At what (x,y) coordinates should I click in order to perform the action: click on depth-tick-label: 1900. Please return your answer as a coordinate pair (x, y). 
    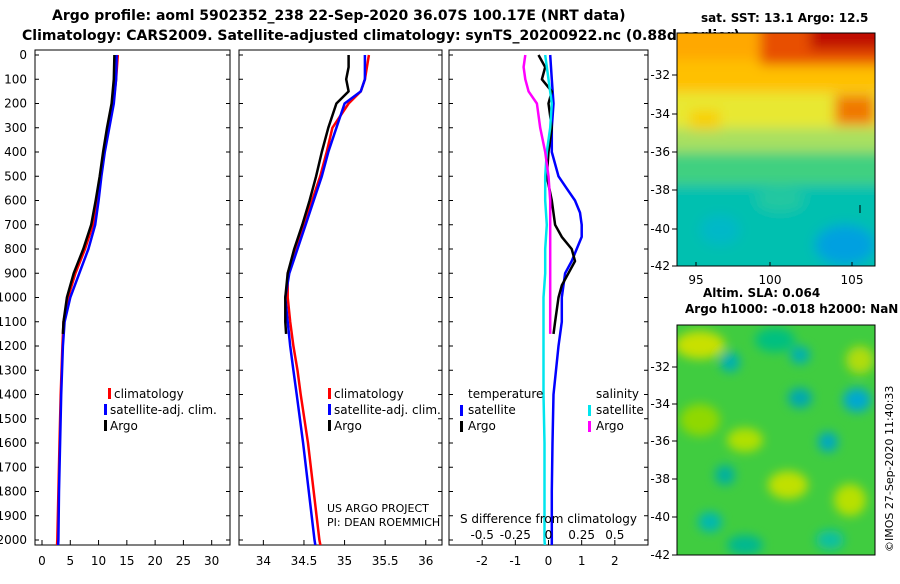
    Looking at the image, I should click on (13, 516).